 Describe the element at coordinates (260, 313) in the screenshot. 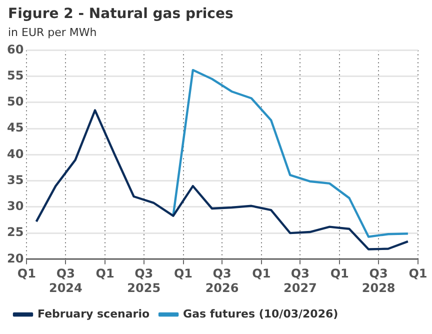

I see `legend-label: Gas futures (10/03/2026)` at that location.